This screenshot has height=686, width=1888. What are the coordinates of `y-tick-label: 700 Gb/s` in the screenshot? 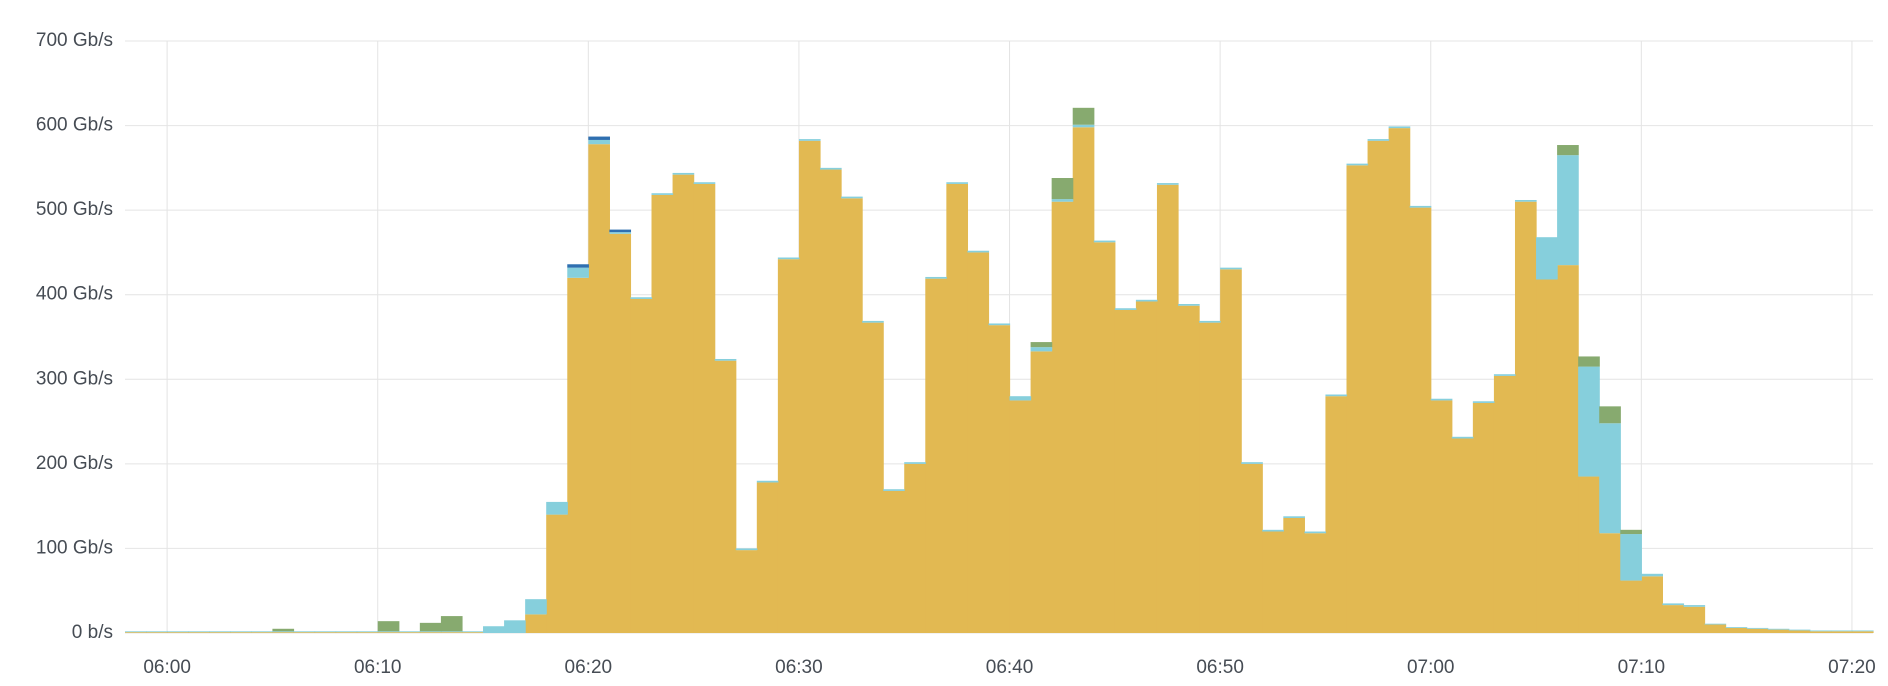 It's located at (74, 40).